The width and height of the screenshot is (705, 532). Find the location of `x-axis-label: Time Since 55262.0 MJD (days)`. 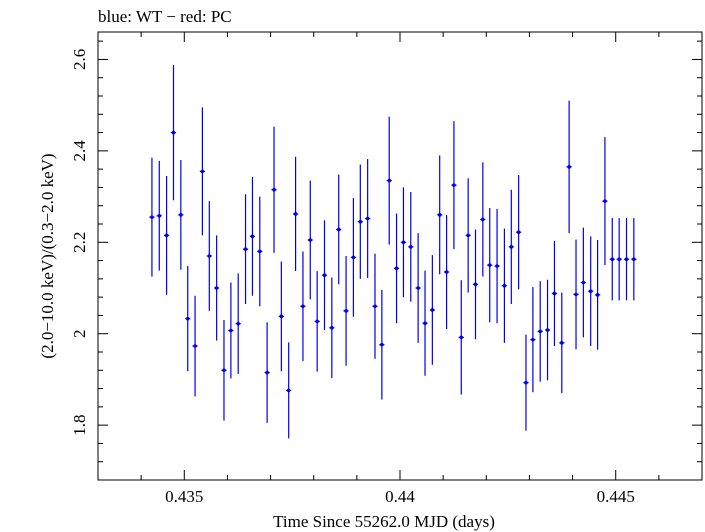

x-axis-label: Time Since 55262.0 MJD (days) is located at coordinates (384, 521).